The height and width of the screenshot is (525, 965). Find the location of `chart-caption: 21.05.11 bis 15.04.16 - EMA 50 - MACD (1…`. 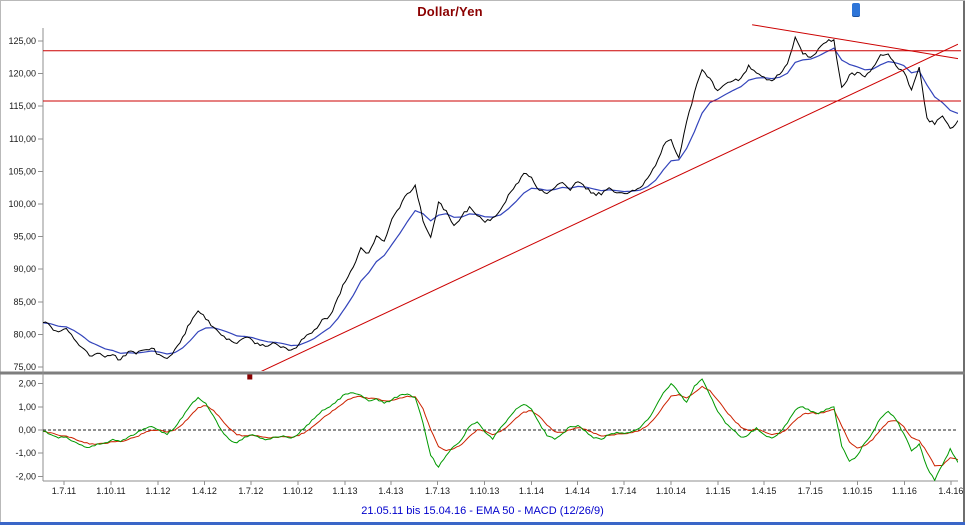

chart-caption: 21.05.11 bis 15.04.16 - EMA 50 - MACD (1… is located at coordinates (482, 511).